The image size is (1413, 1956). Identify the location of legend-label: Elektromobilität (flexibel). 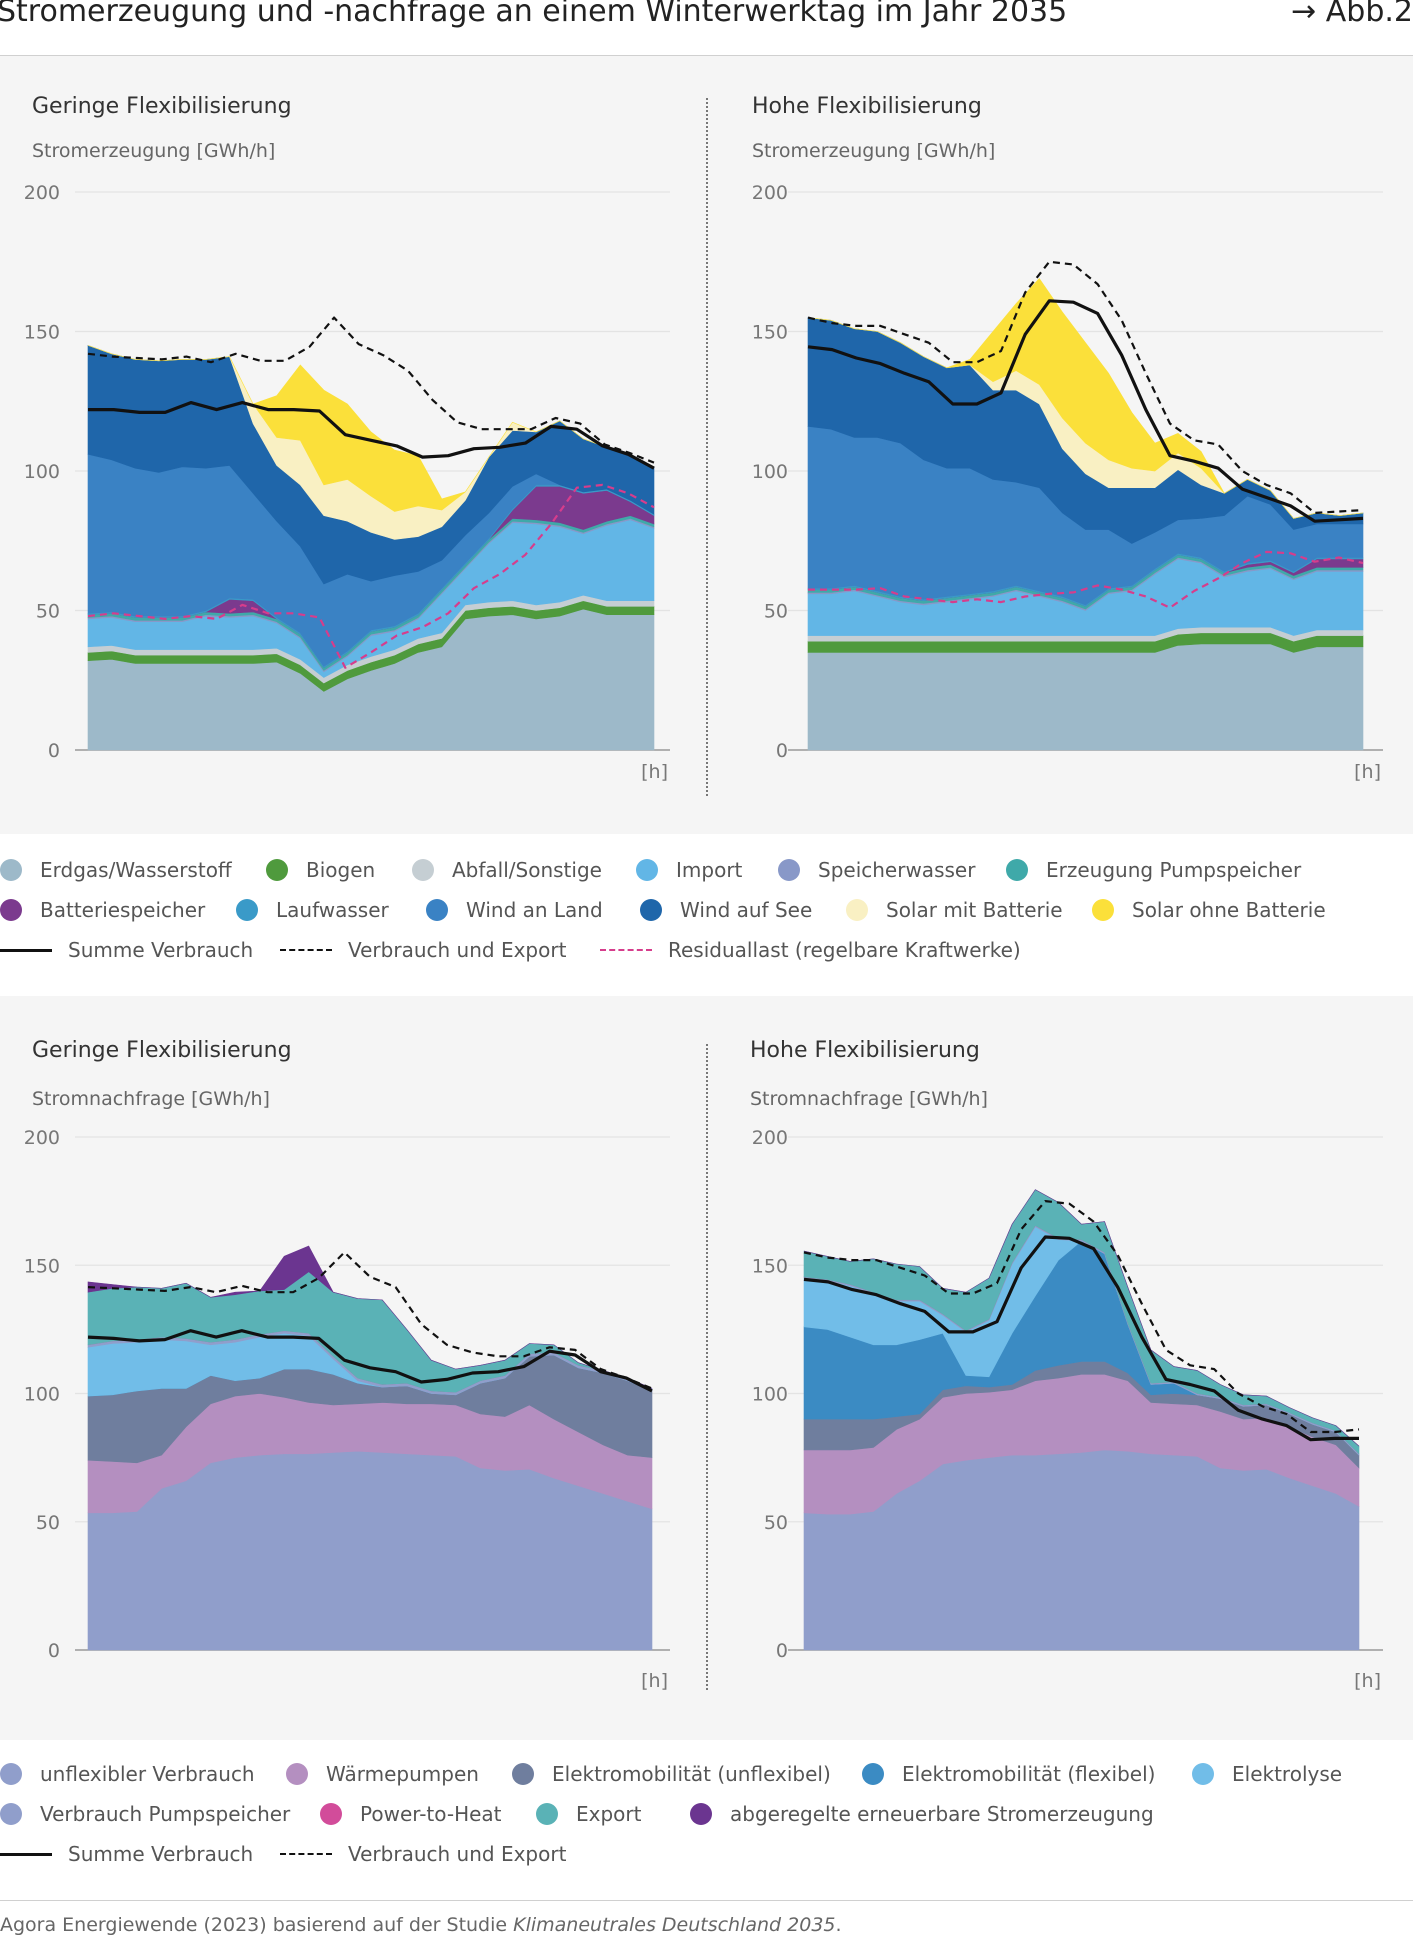
(1029, 1774).